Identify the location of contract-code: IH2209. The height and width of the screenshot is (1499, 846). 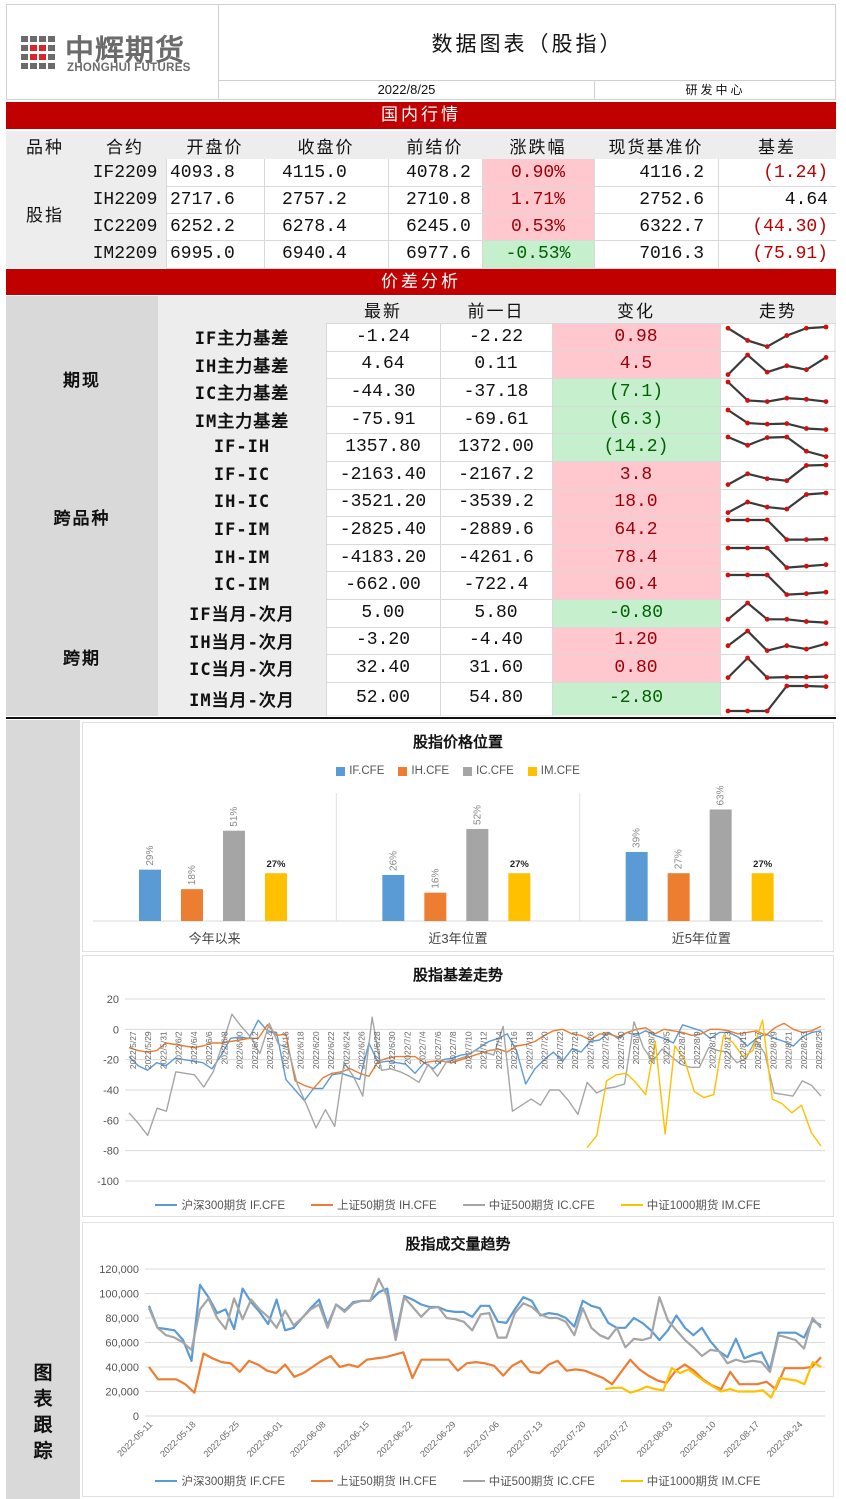
(125, 199).